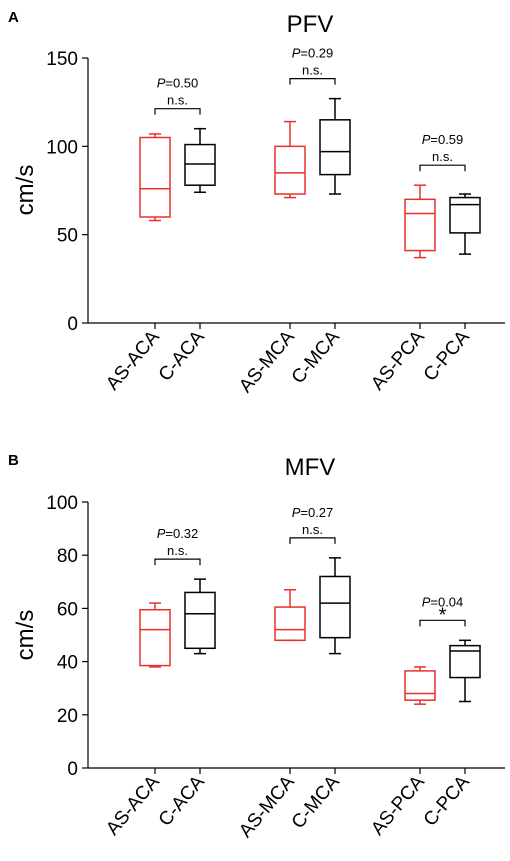  I want to click on comparison-bracket: *P=0.04, so click(442, 610).